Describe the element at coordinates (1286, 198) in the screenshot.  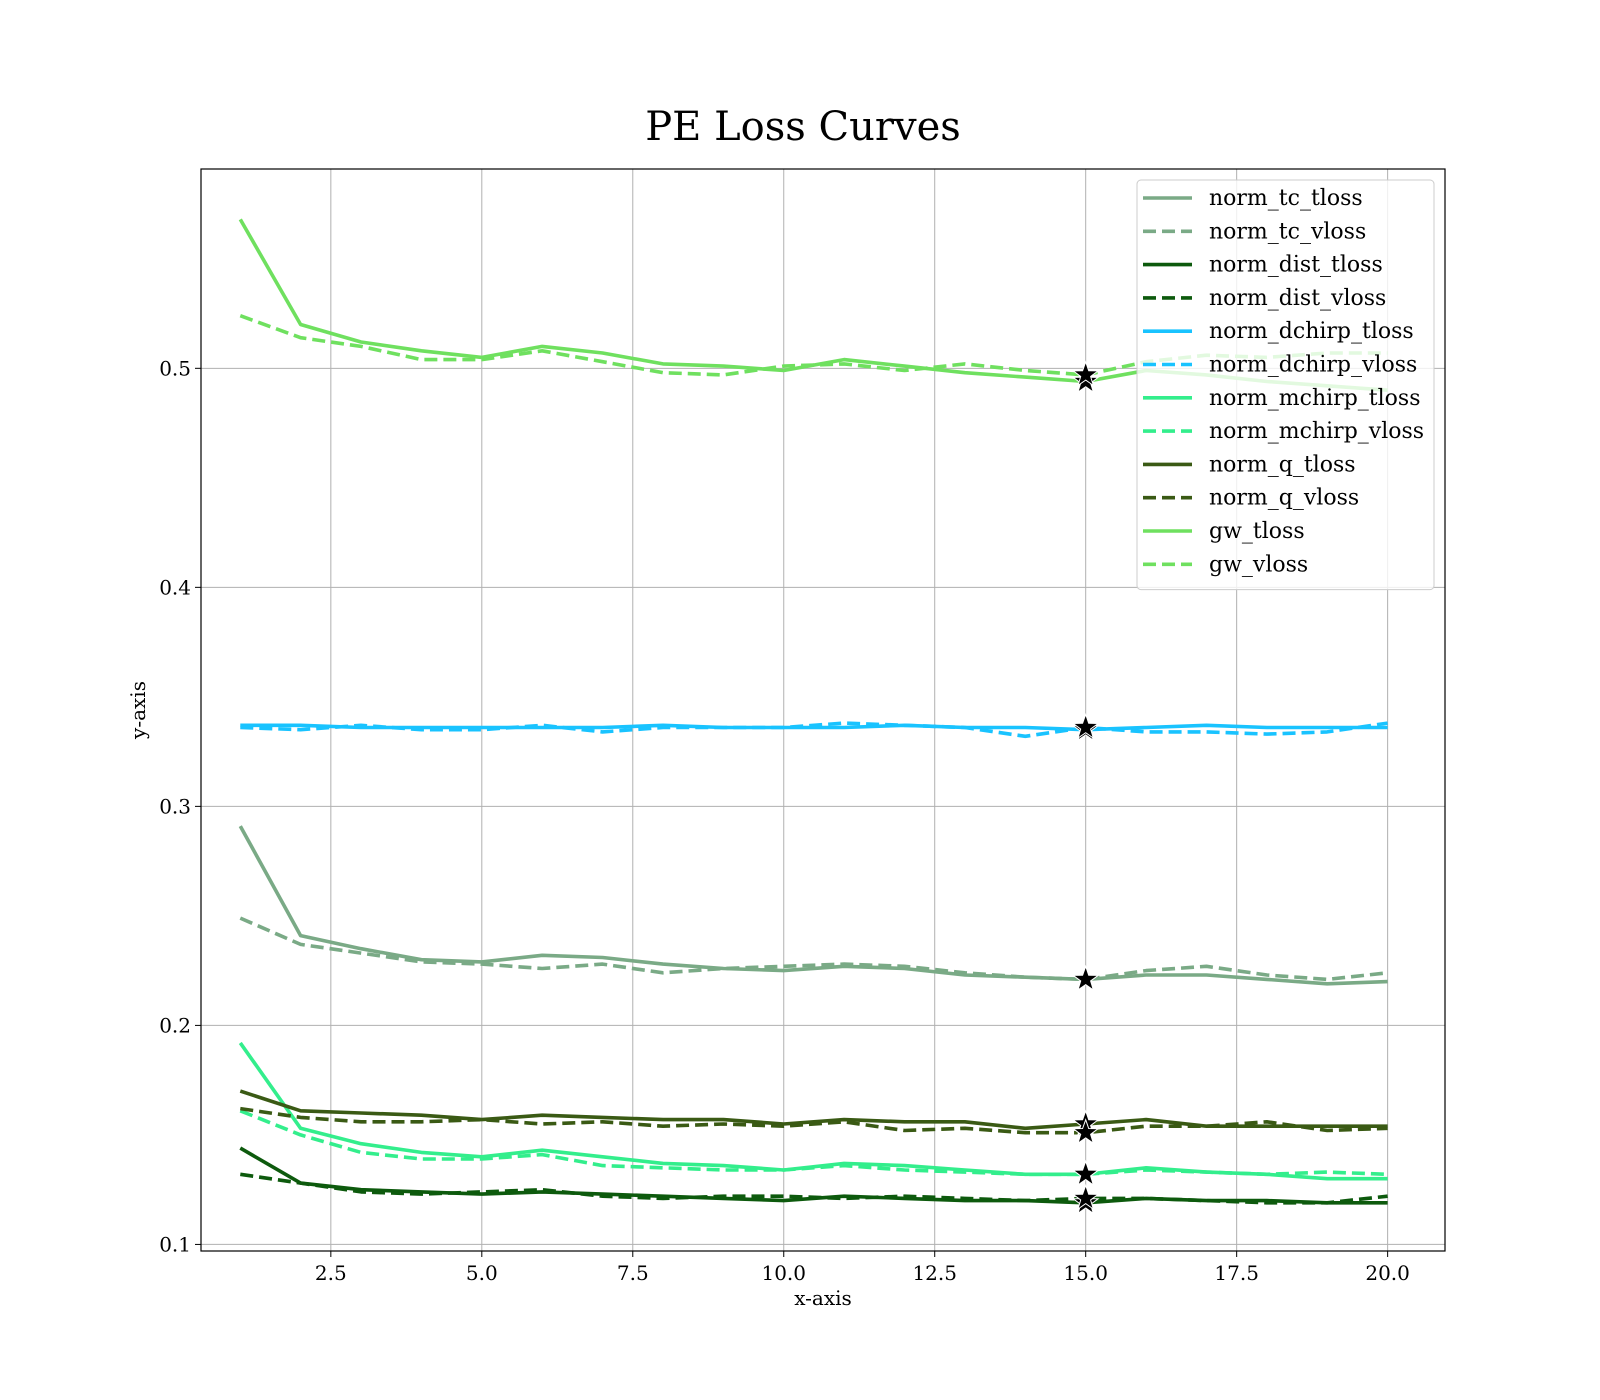
I see `legend-label-norm_tc_tloss: norm_tc_tloss` at that location.